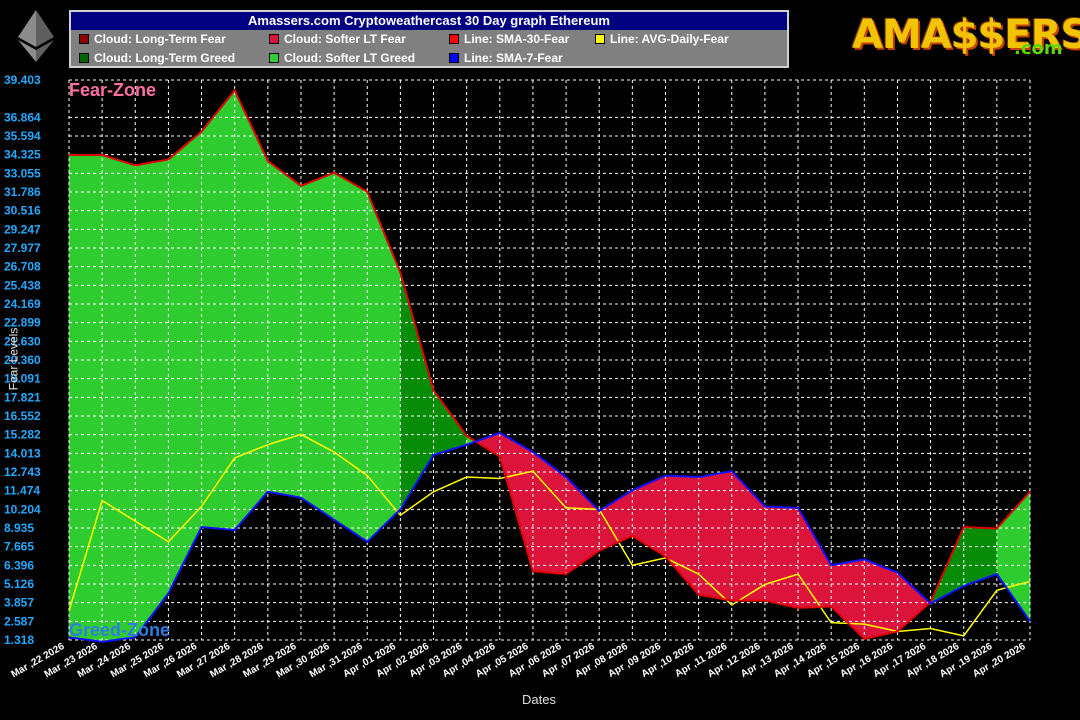 Image resolution: width=1080 pixels, height=720 pixels. What do you see at coordinates (22, 173) in the screenshot?
I see `y-tick-label: 33.055` at bounding box center [22, 173].